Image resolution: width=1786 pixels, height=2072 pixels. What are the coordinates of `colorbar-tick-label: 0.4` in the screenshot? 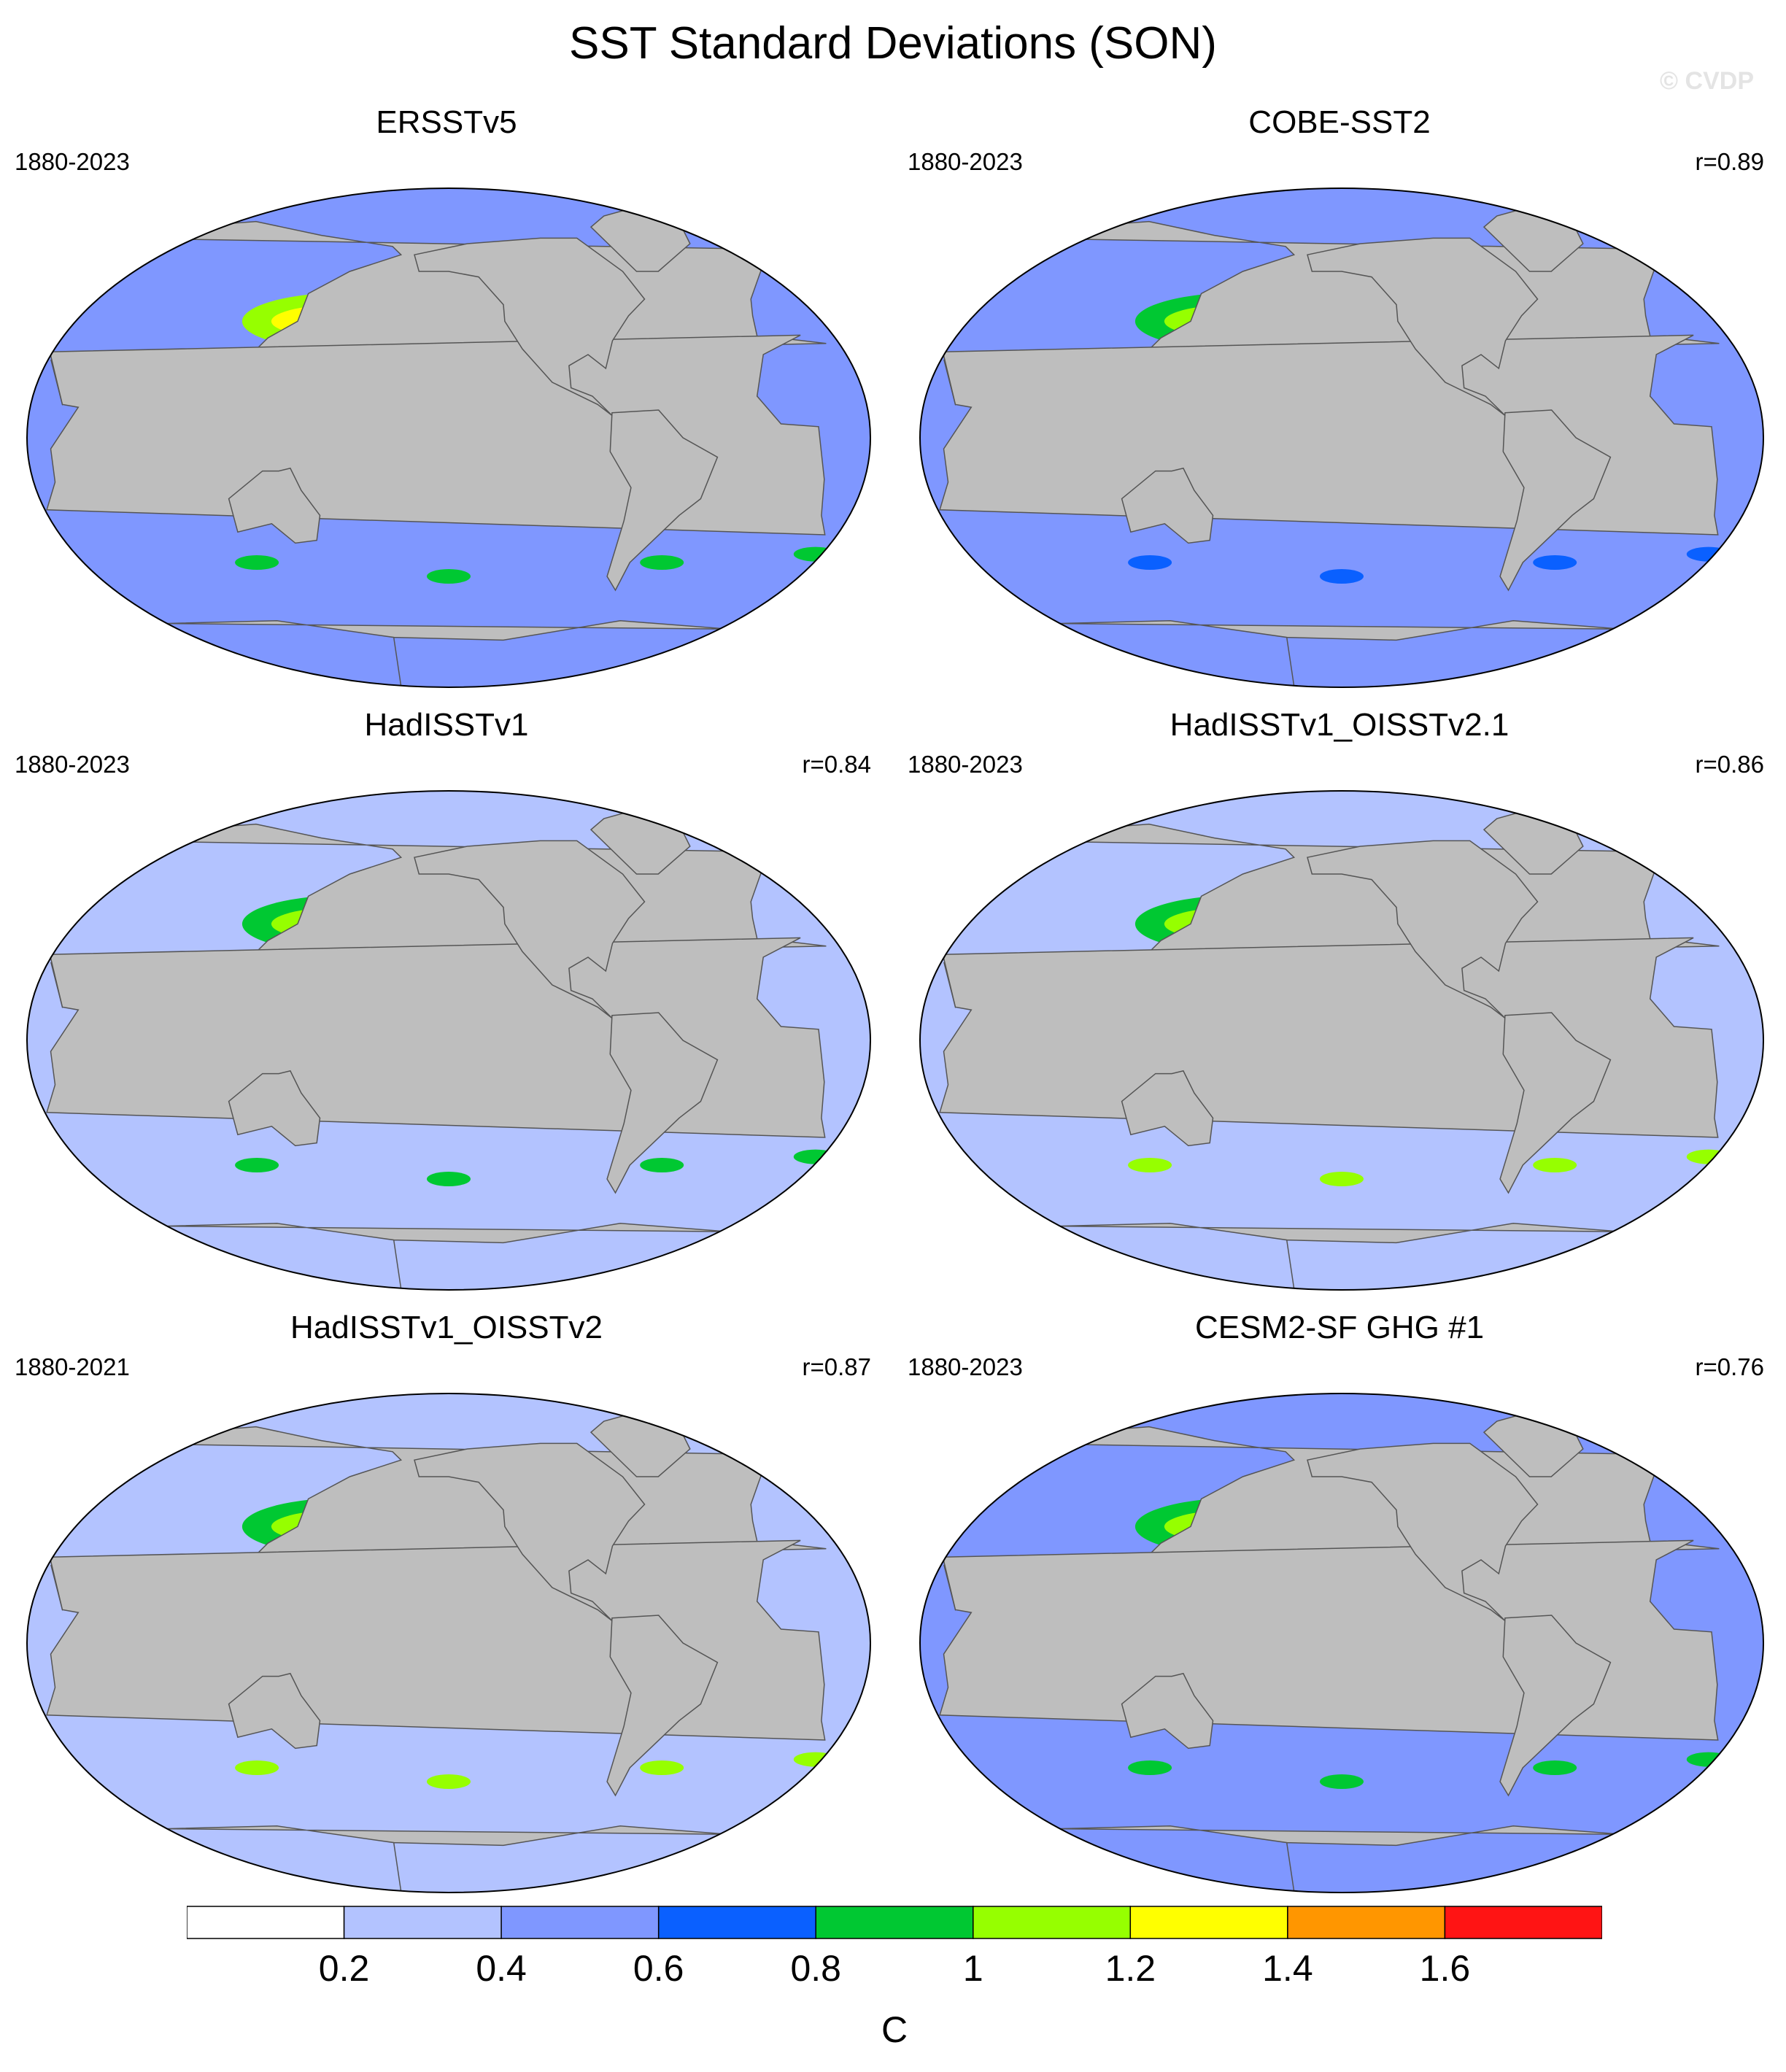 It's located at (501, 1968).